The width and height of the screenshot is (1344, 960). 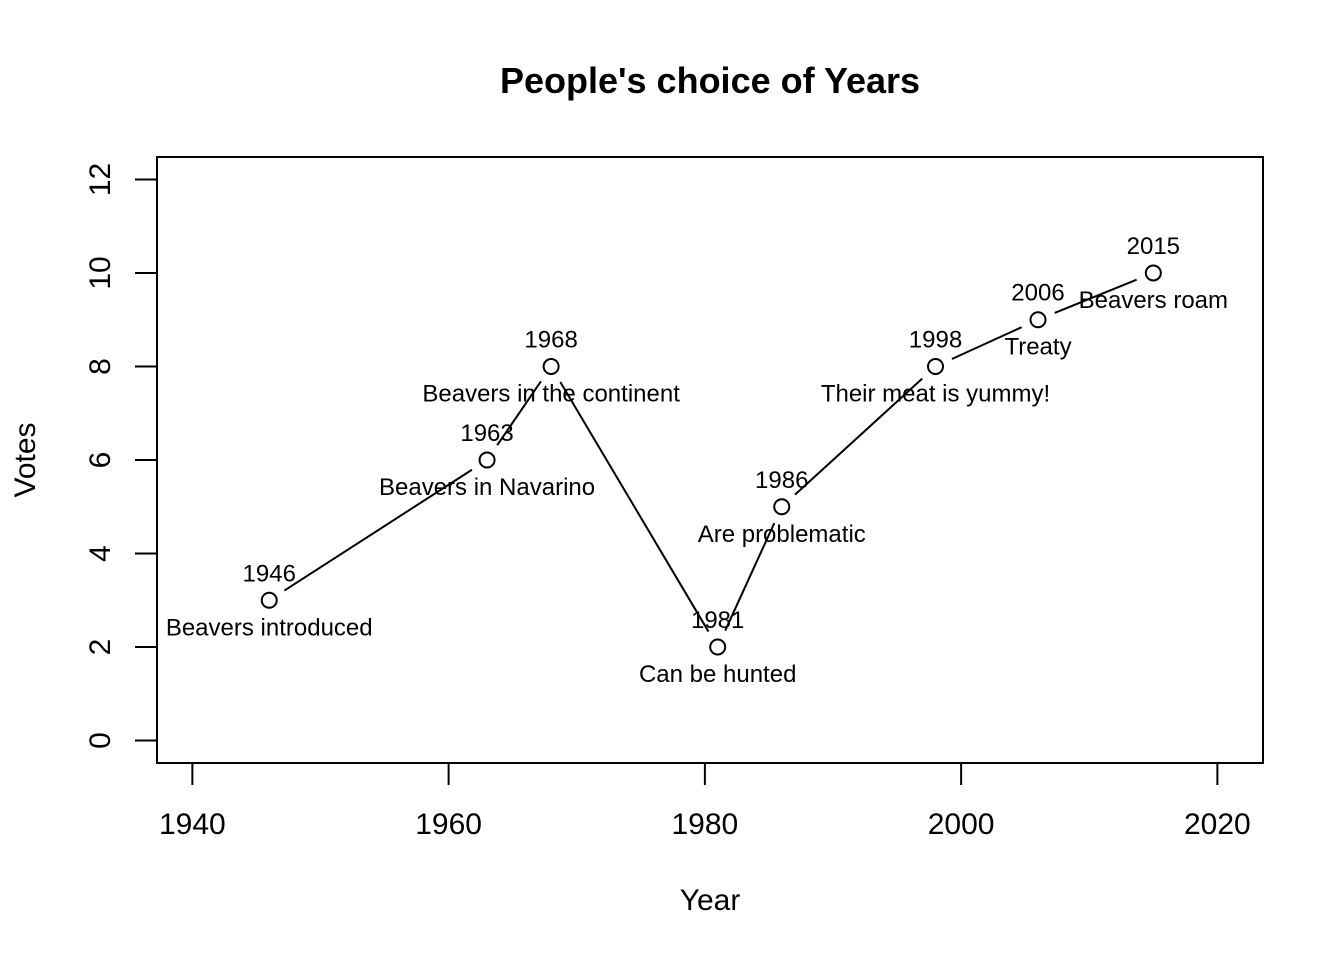 What do you see at coordinates (550, 339) in the screenshot?
I see `point-year-label: 1968` at bounding box center [550, 339].